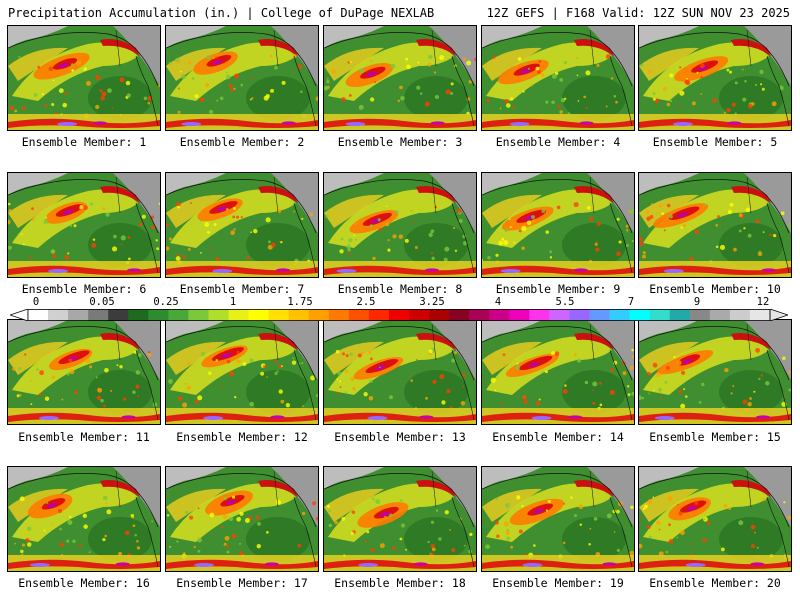 This screenshot has height=600, width=800. Describe the element at coordinates (242, 289) in the screenshot. I see `ensemble-member-label: Ensemble Member: 7` at that location.